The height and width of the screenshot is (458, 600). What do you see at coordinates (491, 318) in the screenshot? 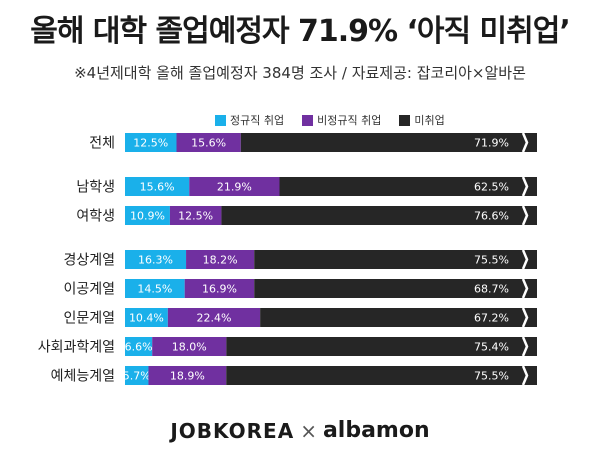
I see `value-label: 67.2%` at bounding box center [491, 318].